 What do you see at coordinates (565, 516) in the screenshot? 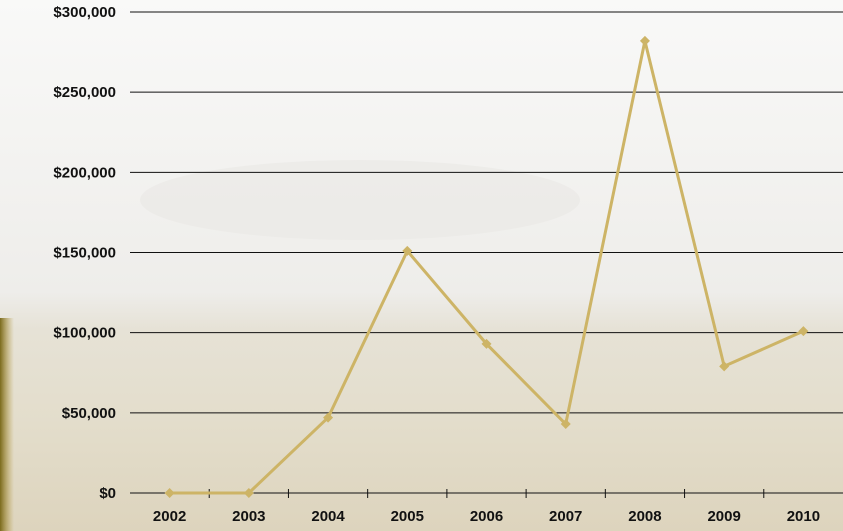
I see `x-tick-label: 2007` at bounding box center [565, 516].